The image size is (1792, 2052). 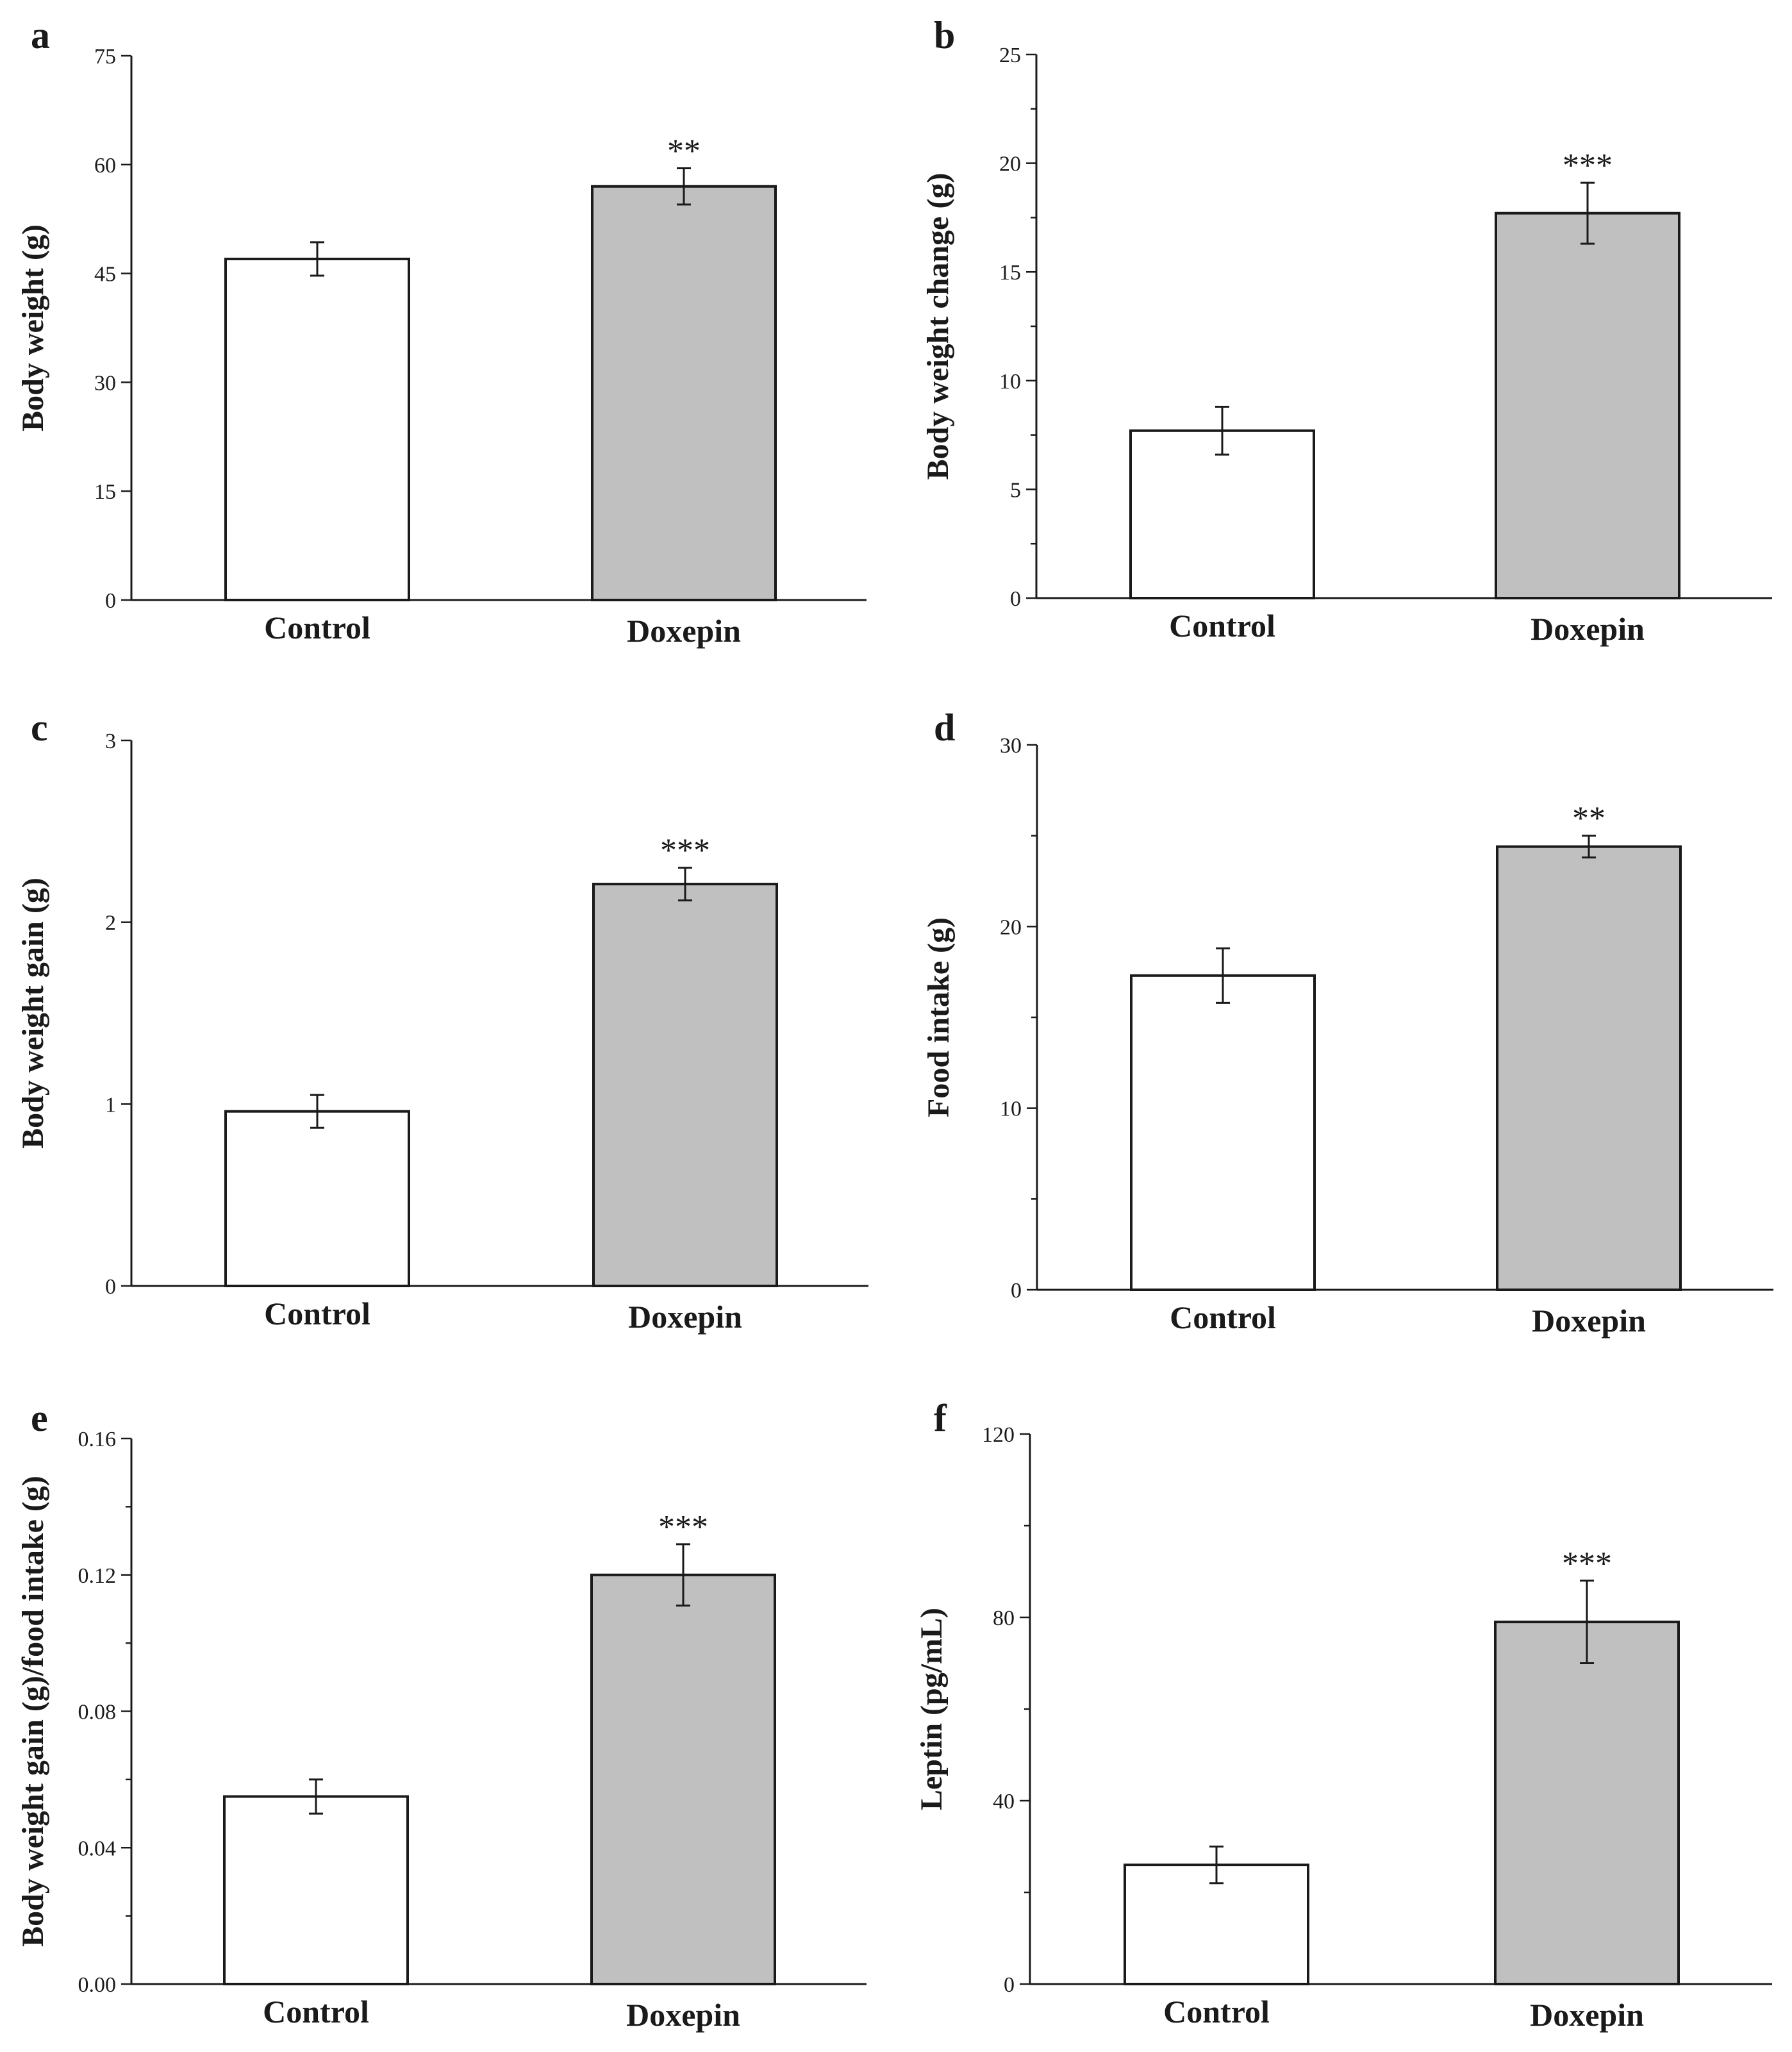 What do you see at coordinates (39, 1418) in the screenshot?
I see `panel-label: e` at bounding box center [39, 1418].